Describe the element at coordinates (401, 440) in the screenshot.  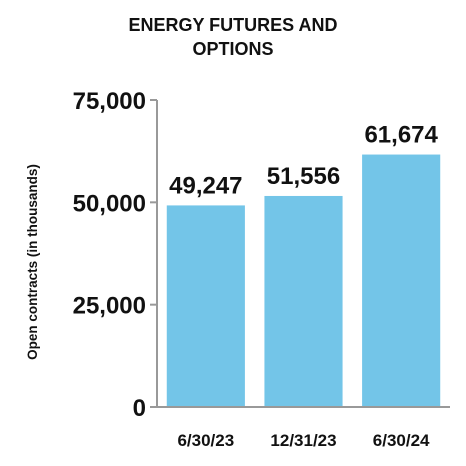
I see `x-category-label: 6/30/24` at that location.